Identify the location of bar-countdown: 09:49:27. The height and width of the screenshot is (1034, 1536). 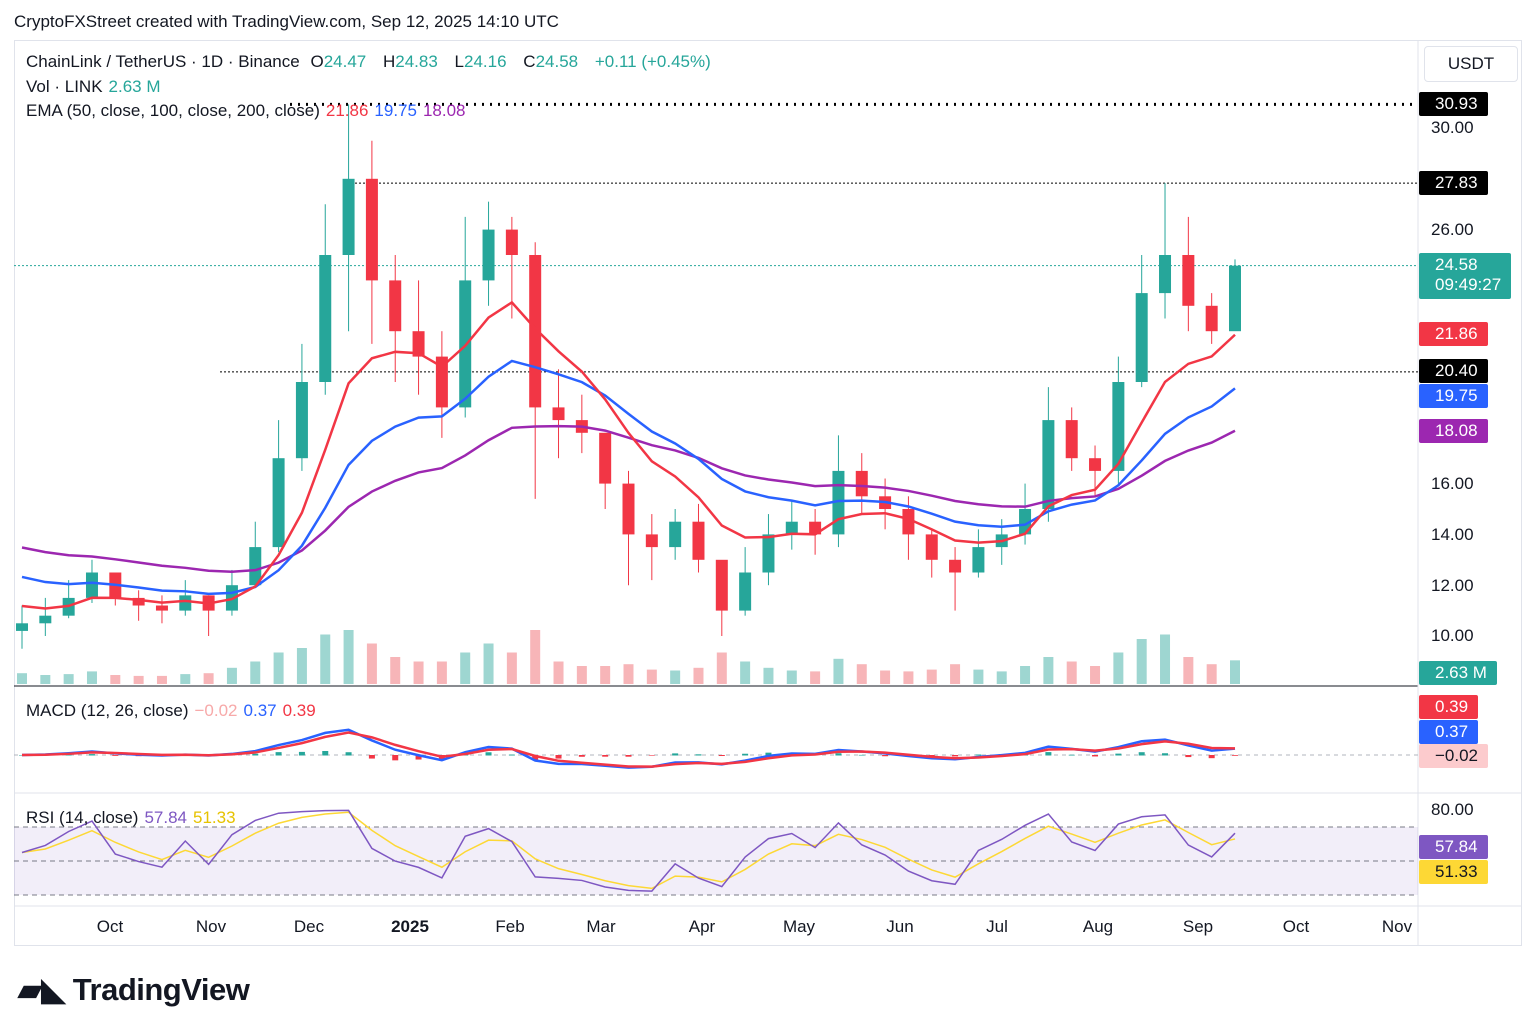
(1468, 284).